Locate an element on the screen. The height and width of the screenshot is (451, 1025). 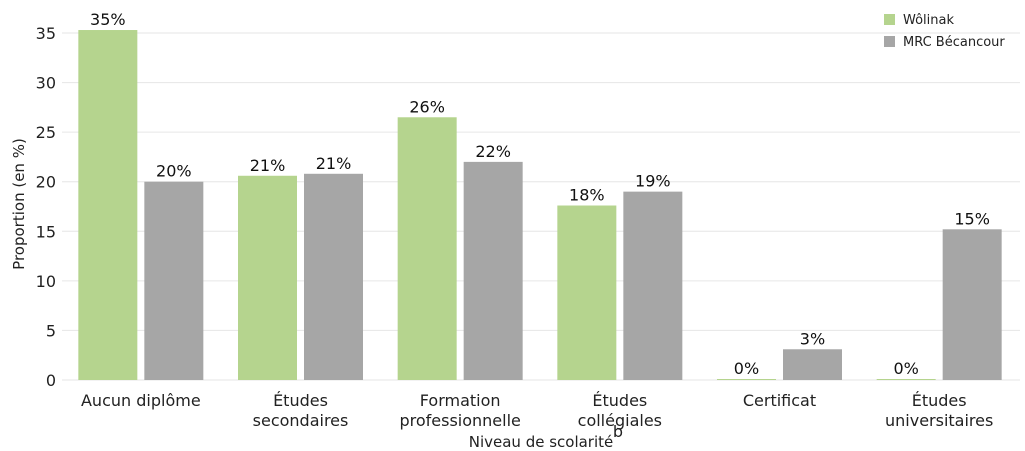
x-axis-title: Niveau de scolarité is located at coordinates (541, 442).